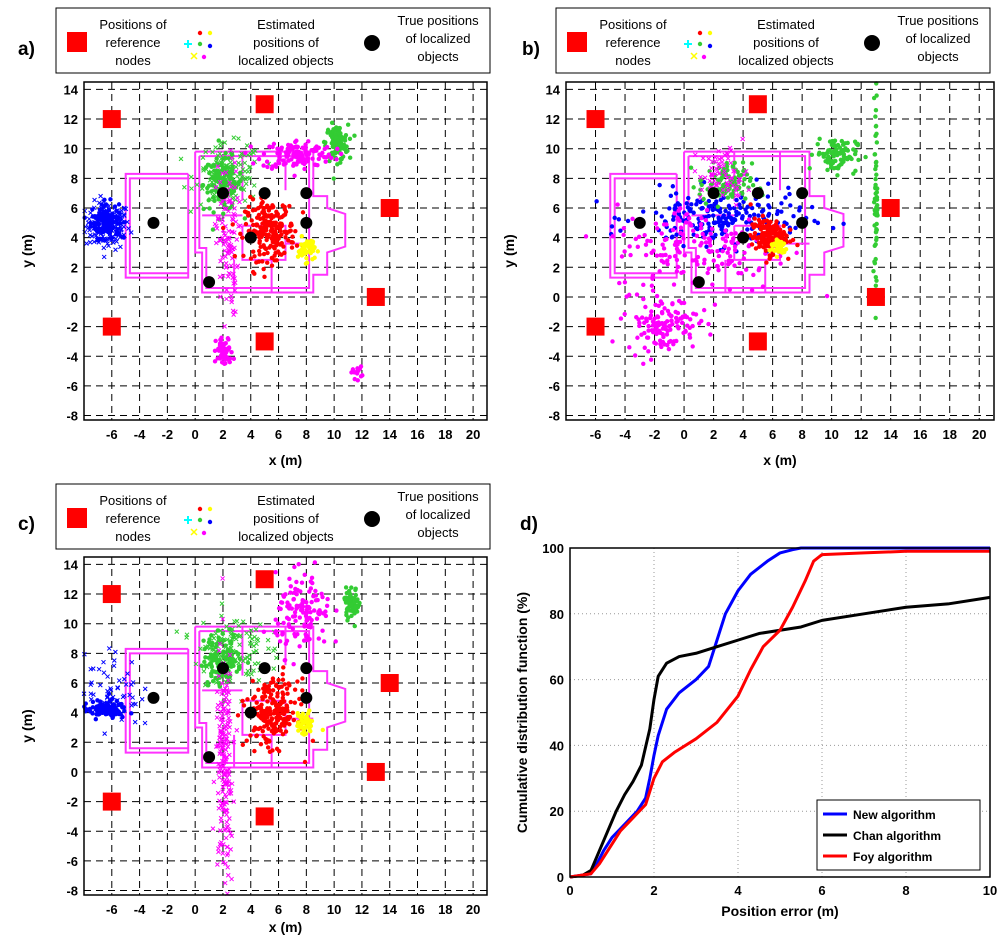  I want to click on panel-d-legend-label: Foy algorithm, so click(892, 857).